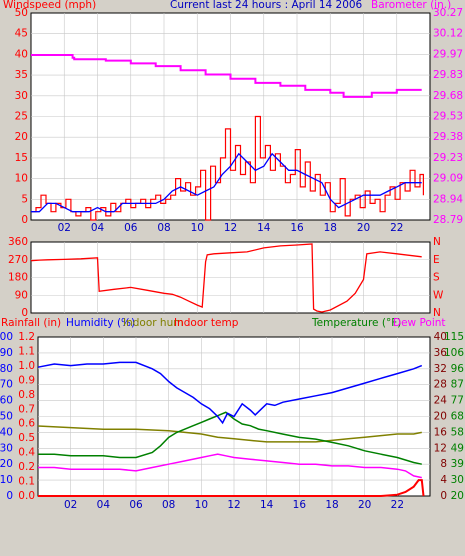 This screenshot has width=465, height=556. What do you see at coordinates (98, 228) in the screenshot?
I see `hour-tick-label: 04` at bounding box center [98, 228].